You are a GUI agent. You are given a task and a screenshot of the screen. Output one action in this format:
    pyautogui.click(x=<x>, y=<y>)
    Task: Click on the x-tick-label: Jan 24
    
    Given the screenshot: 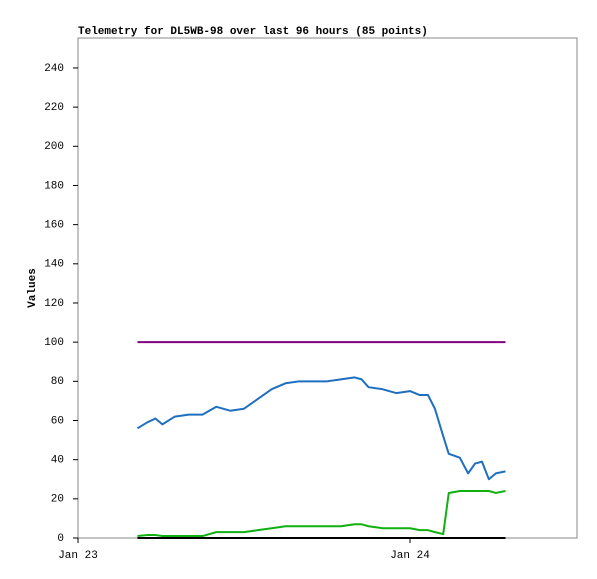 What is the action you would take?
    pyautogui.click(x=410, y=556)
    